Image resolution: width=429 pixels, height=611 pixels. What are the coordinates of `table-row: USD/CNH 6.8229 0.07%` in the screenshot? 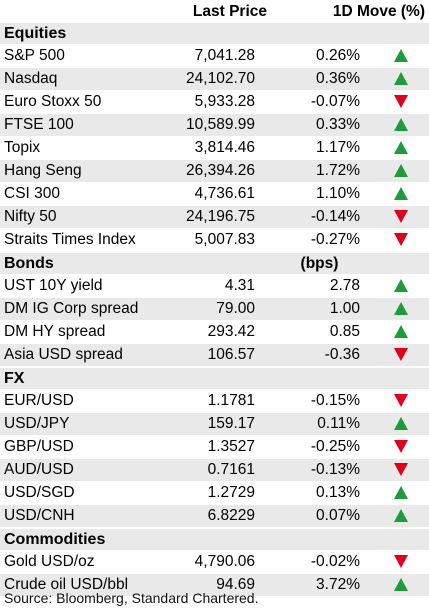 It's located at (214, 516).